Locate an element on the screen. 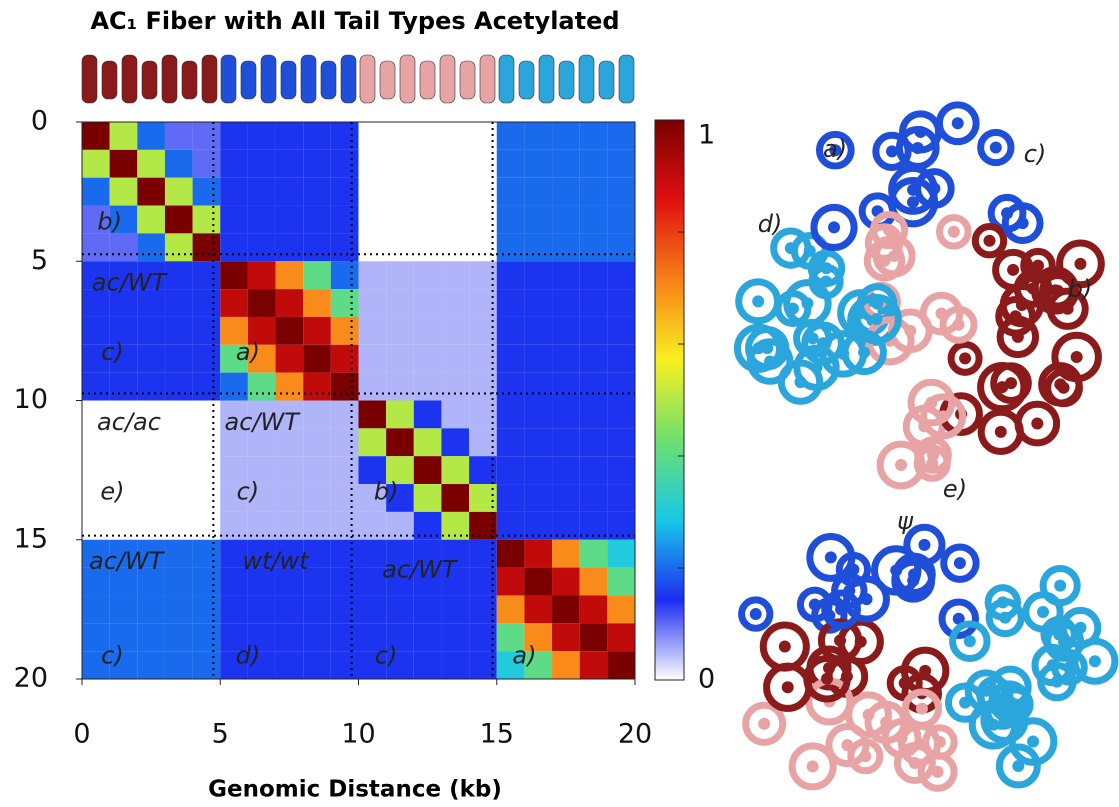  structure-label: ψ is located at coordinates (905, 521).